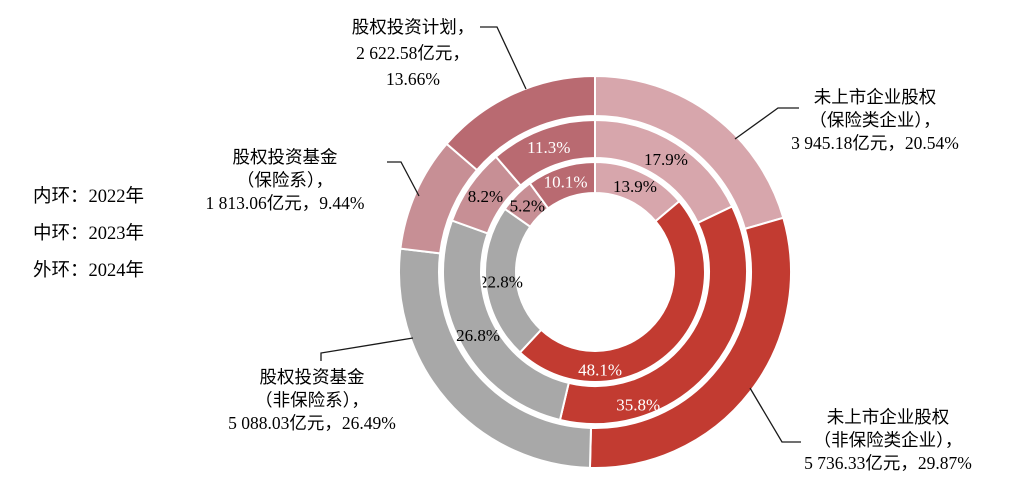 This screenshot has height=500, width=1009. What do you see at coordinates (875, 143) in the screenshot?
I see `callout-line: 3 945.18亿元，20.54%` at bounding box center [875, 143].